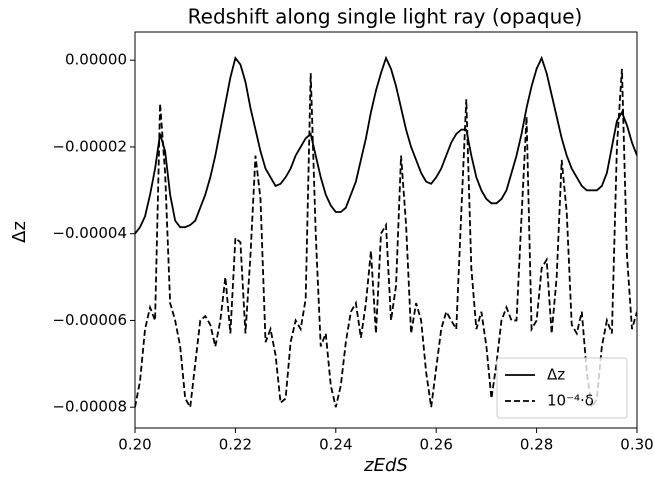 The width and height of the screenshot is (655, 480). What do you see at coordinates (134, 445) in the screenshot?
I see `x-tick-label: 0.20` at bounding box center [134, 445].